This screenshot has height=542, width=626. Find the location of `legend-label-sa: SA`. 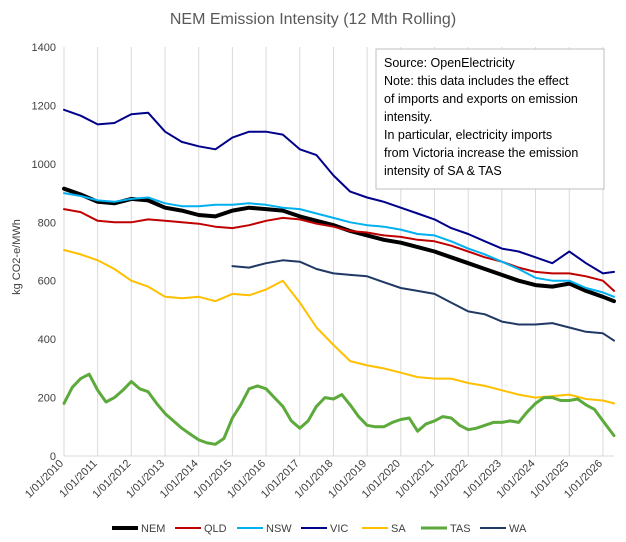

legend-label-sa: SA is located at coordinates (398, 529).